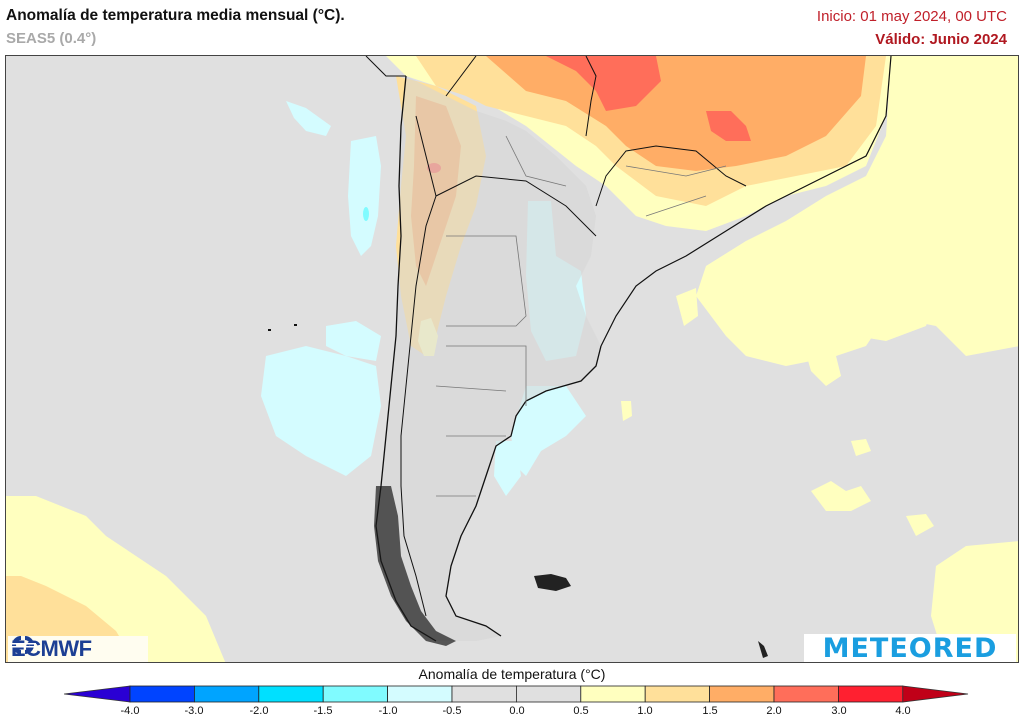 Image resolution: width=1024 pixels, height=720 pixels. Describe the element at coordinates (512, 674) in the screenshot. I see `colorbar-label: Anomalía de temperatura (°C)` at that location.